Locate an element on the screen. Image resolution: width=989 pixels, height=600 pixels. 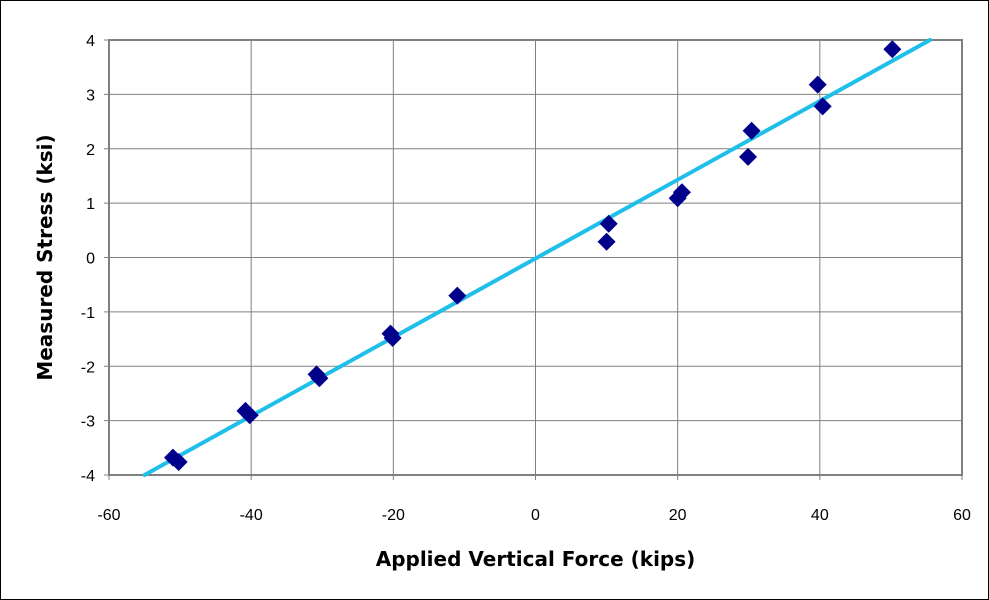
y-tick-label: -1 is located at coordinates (88, 313).